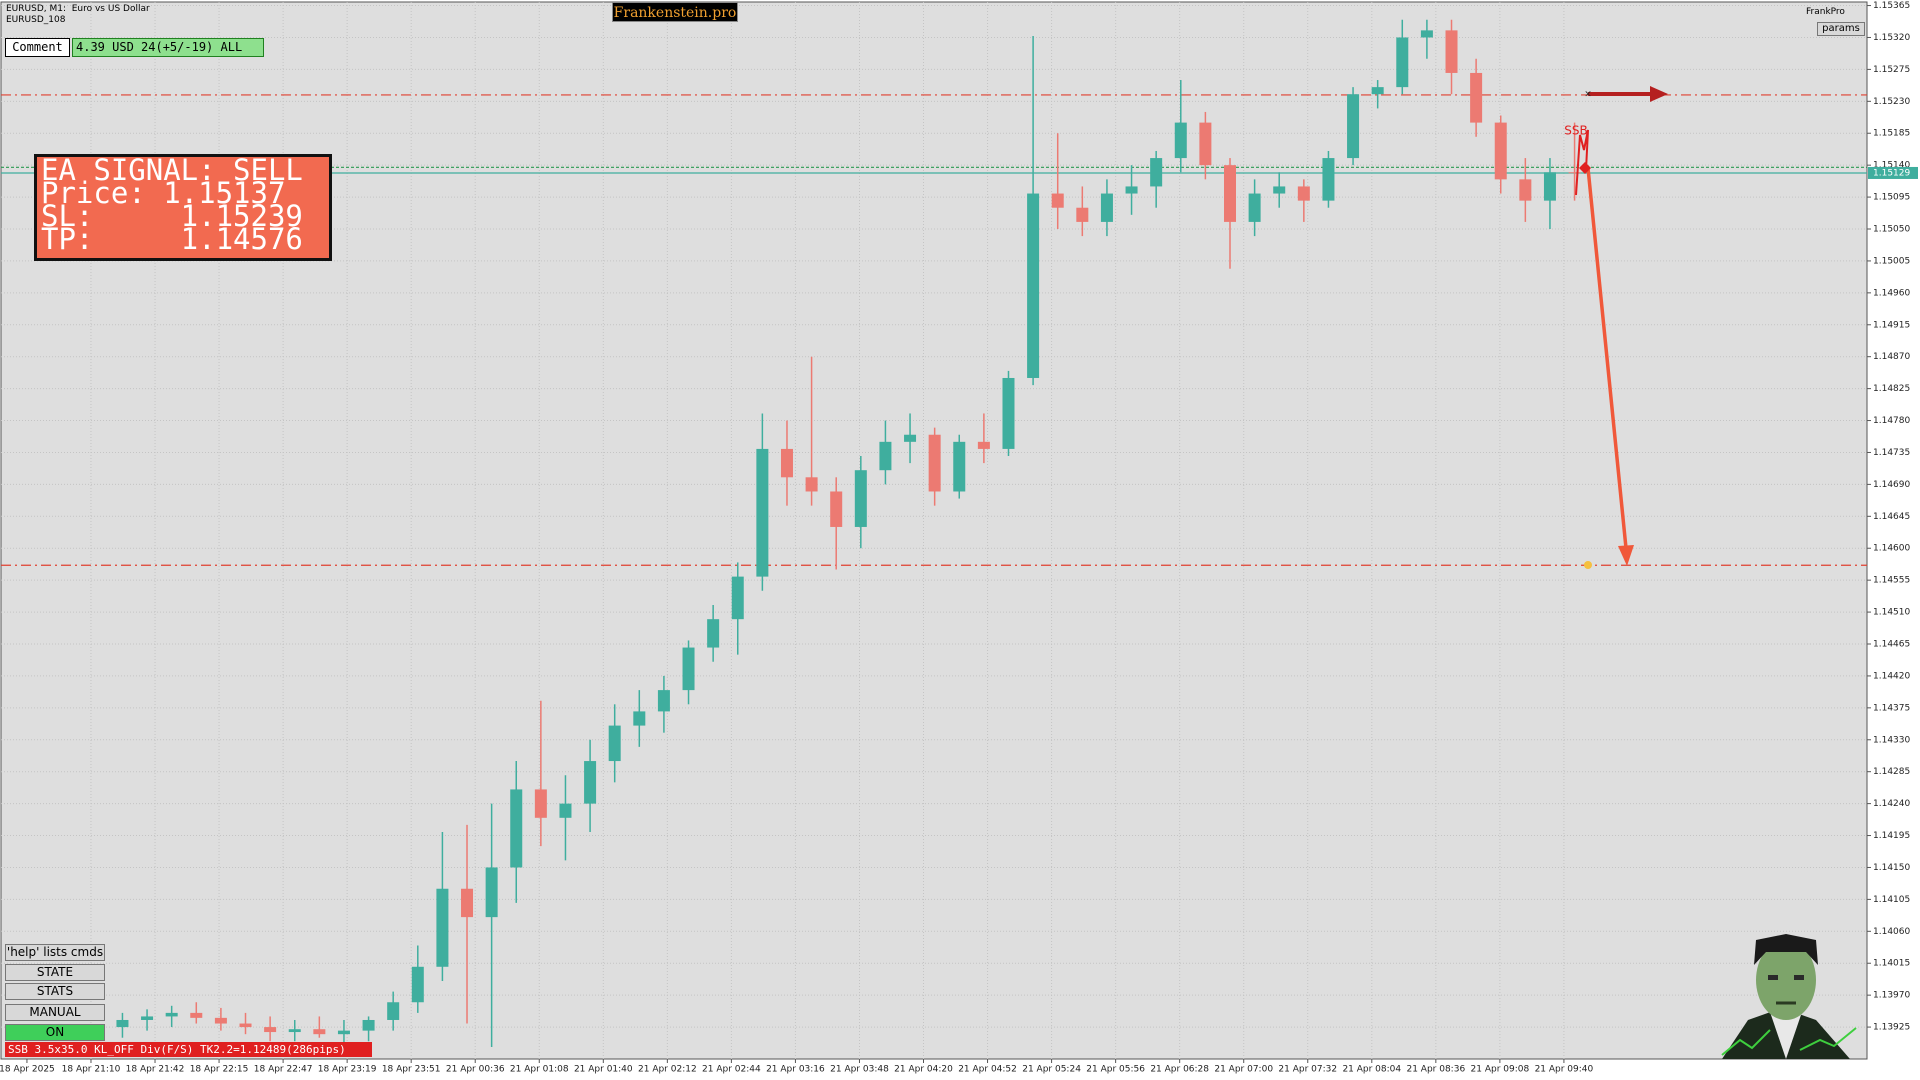  Describe the element at coordinates (923, 1070) in the screenshot. I see `x-tick-label: 21 Apr 04:20` at that location.